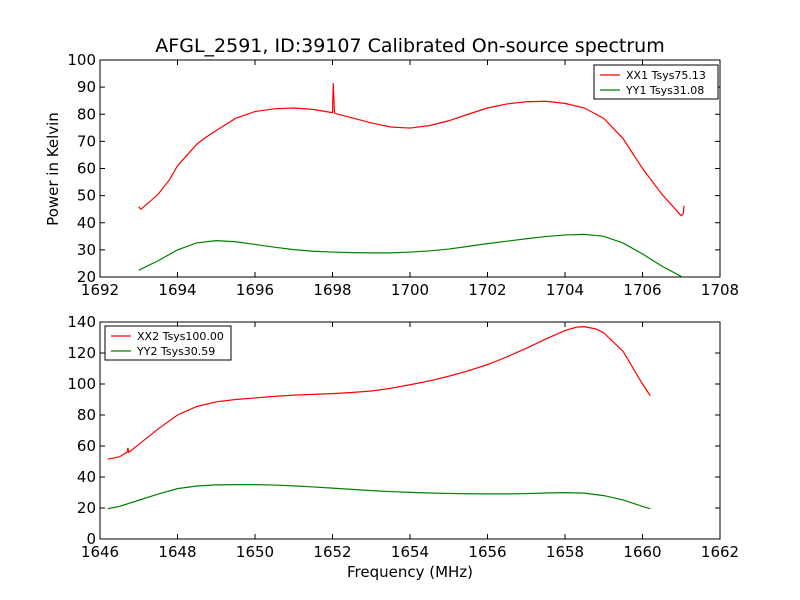 The width and height of the screenshot is (800, 600). What do you see at coordinates (86, 250) in the screenshot?
I see `y-tick-label: 30` at bounding box center [86, 250].